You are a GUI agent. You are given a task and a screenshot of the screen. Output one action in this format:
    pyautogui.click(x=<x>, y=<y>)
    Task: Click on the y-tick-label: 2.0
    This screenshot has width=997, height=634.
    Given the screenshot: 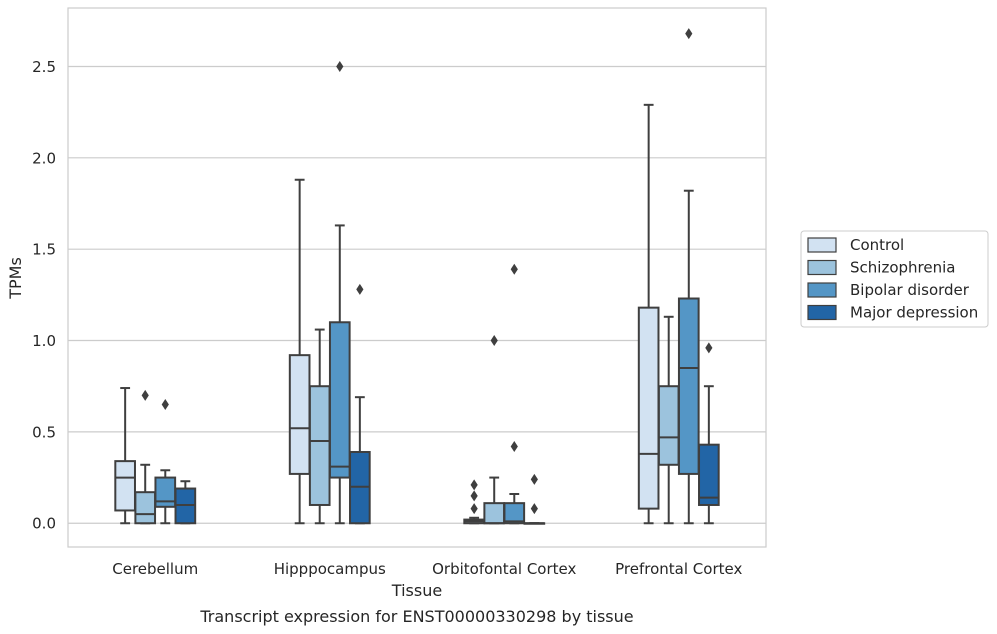 What is the action you would take?
    pyautogui.click(x=44, y=158)
    